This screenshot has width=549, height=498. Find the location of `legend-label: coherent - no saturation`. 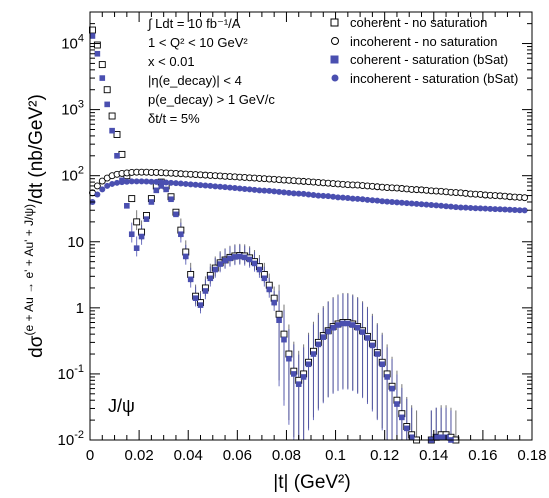

legend-label: coherent - no saturation is located at coordinates (418, 22).